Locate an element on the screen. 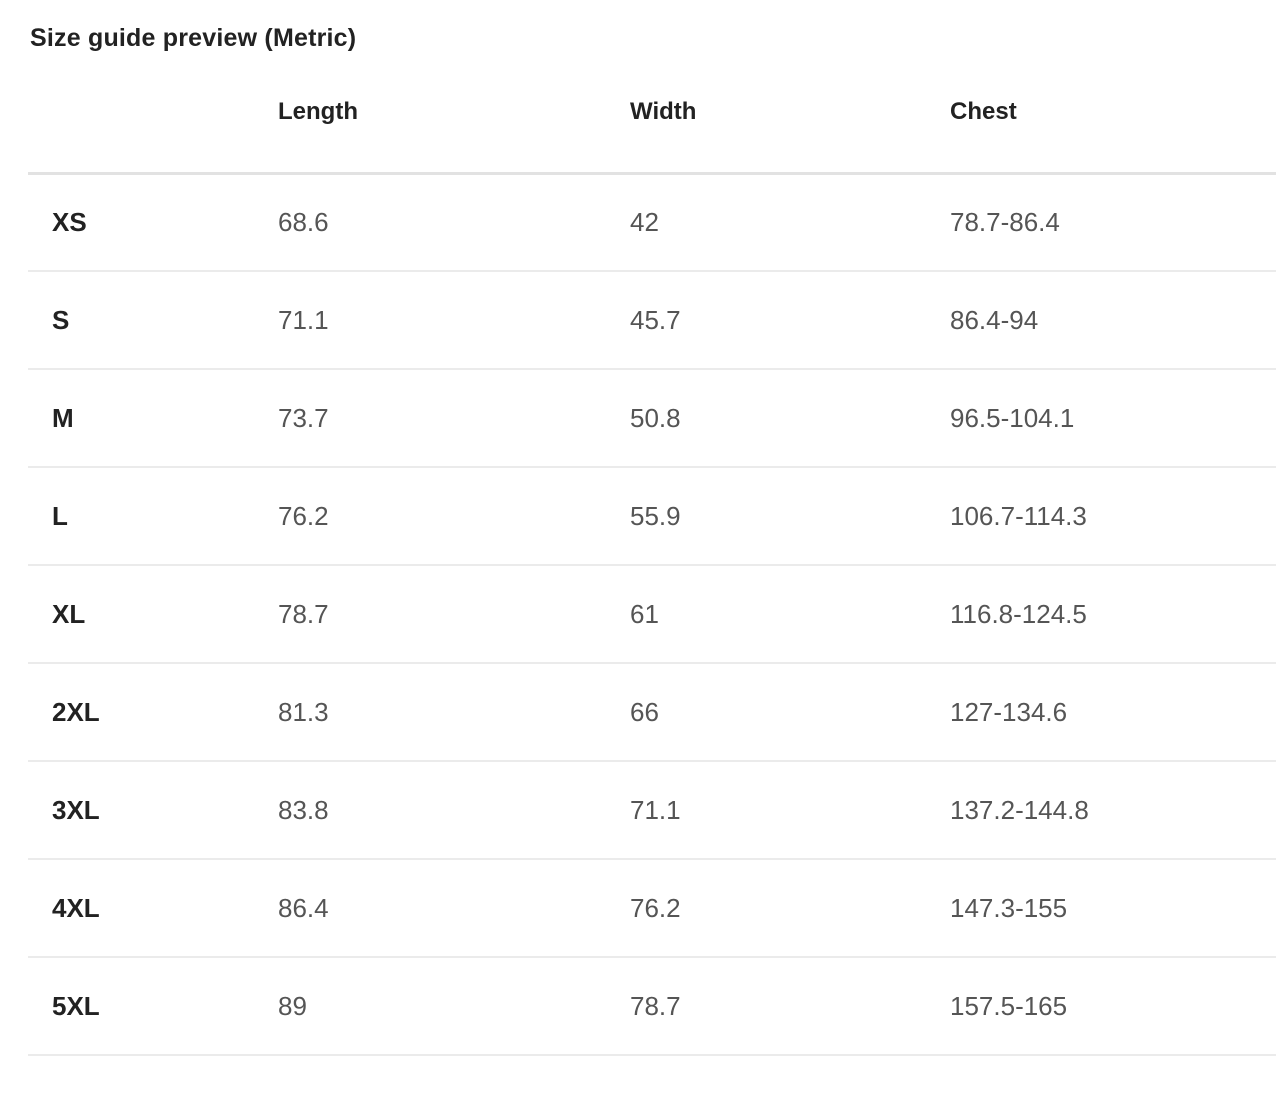 The image size is (1276, 1120). table-header: Length Width Chest is located at coordinates (652, 114).